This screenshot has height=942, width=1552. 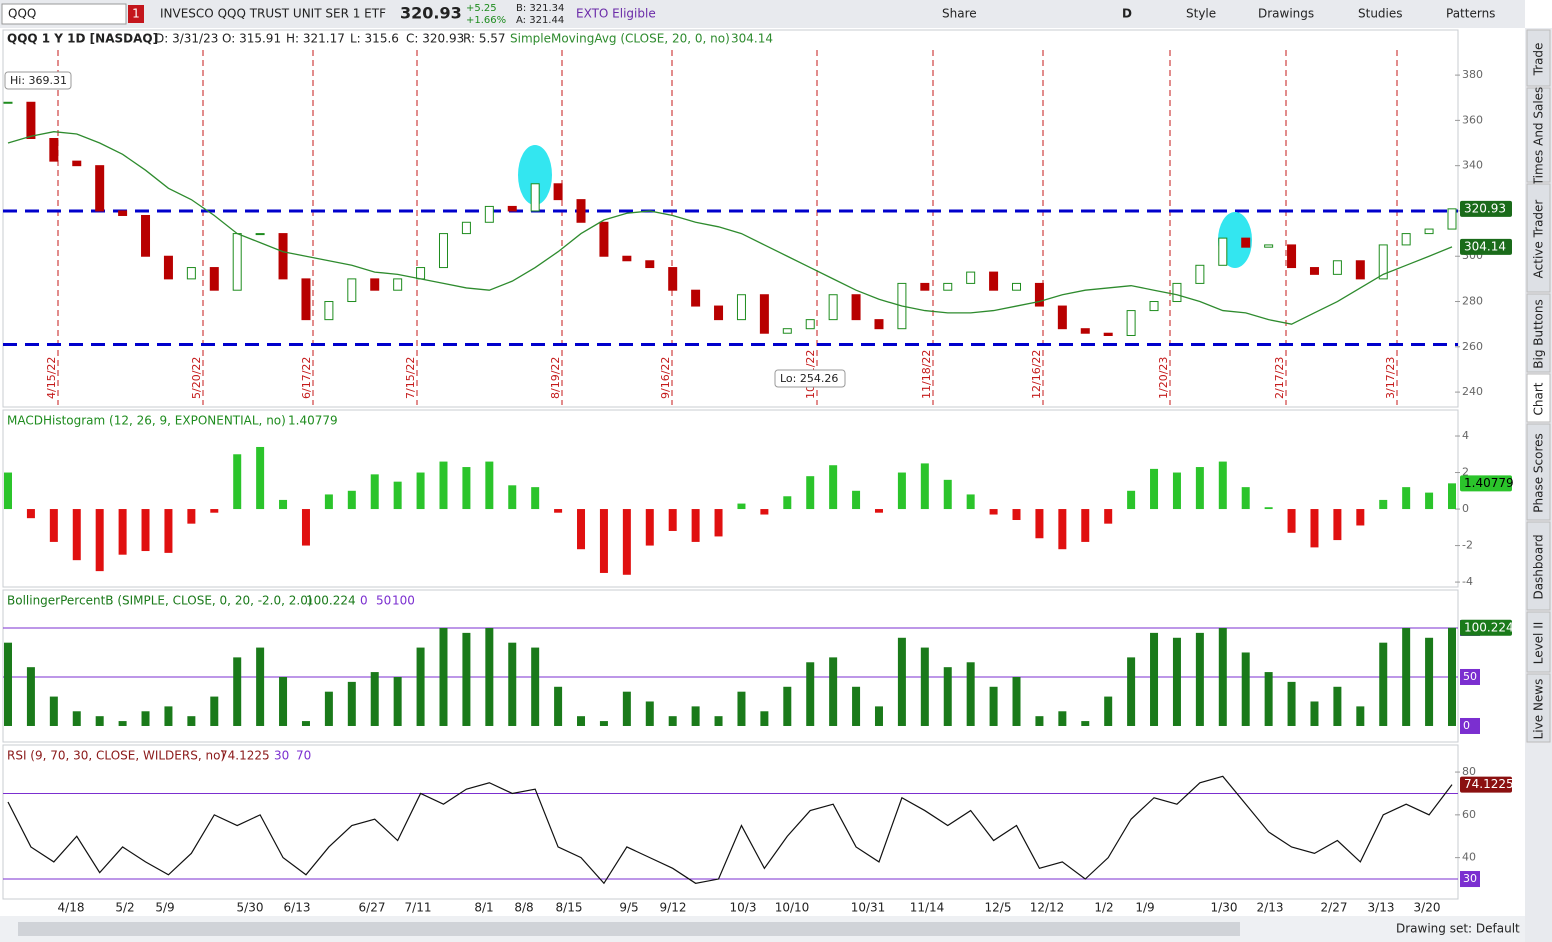 I want to click on x-tick-label: 8/1, so click(x=483, y=908).